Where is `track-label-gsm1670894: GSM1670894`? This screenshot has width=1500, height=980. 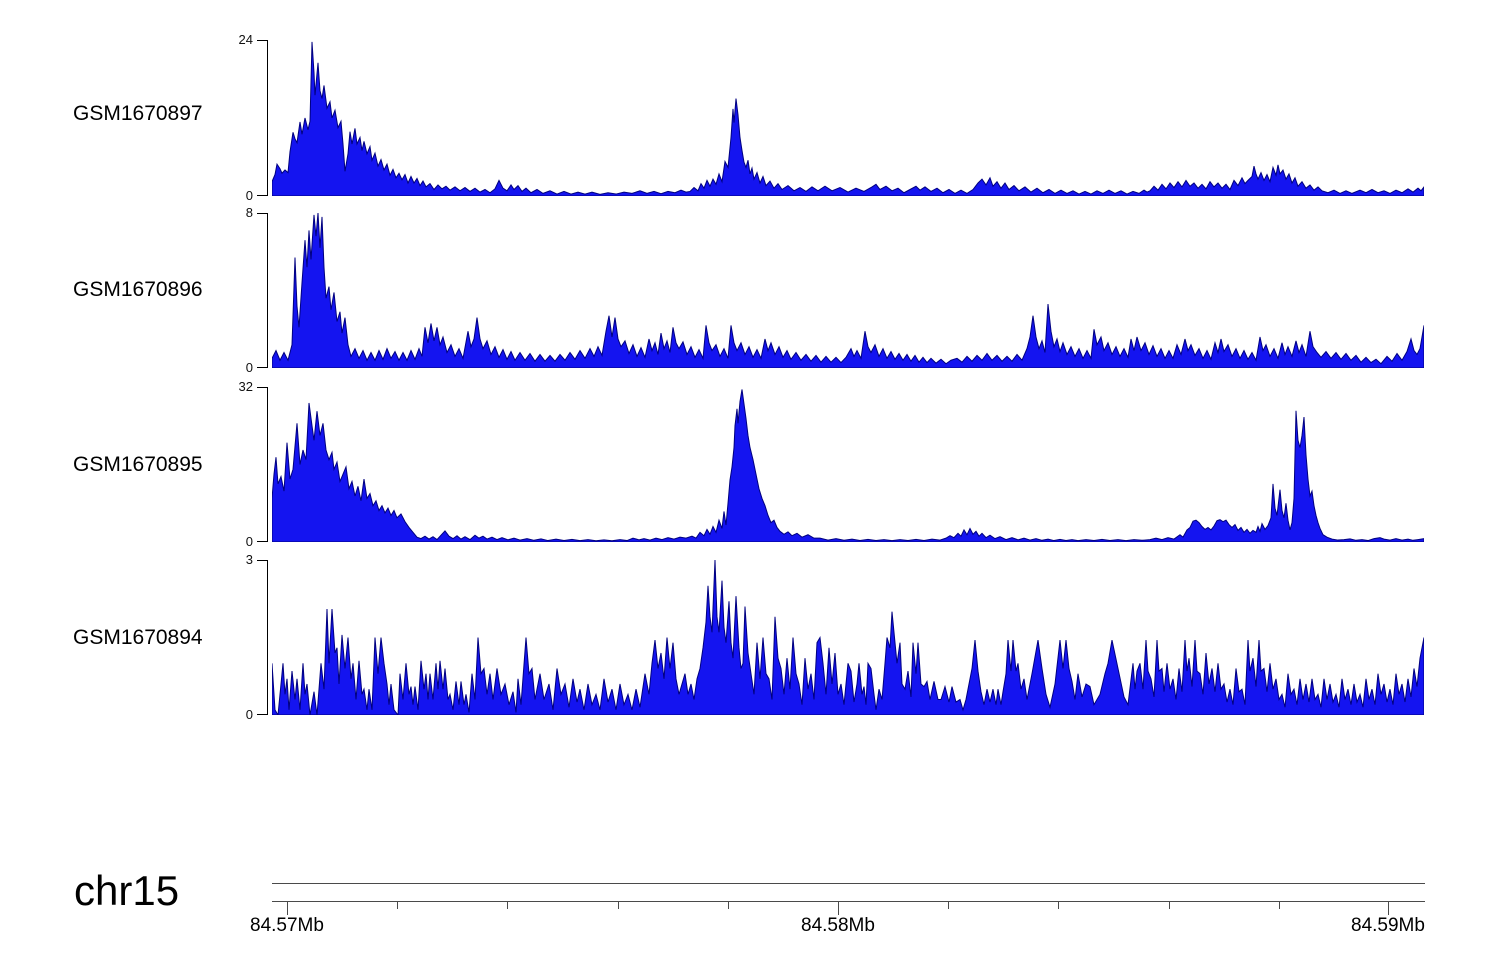
track-label-gsm1670894: GSM1670894 is located at coordinates (138, 637).